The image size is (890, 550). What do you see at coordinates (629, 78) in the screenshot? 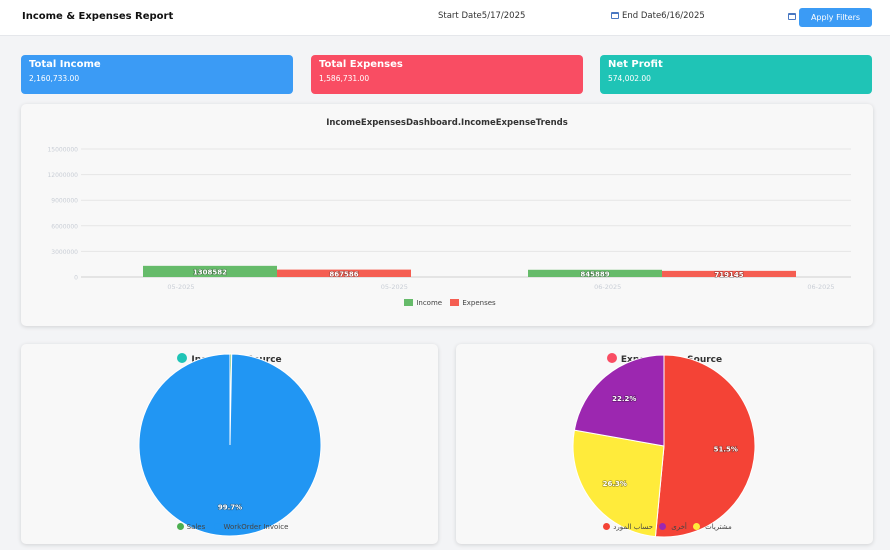
I see `card-value: 574,002.00` at bounding box center [629, 78].